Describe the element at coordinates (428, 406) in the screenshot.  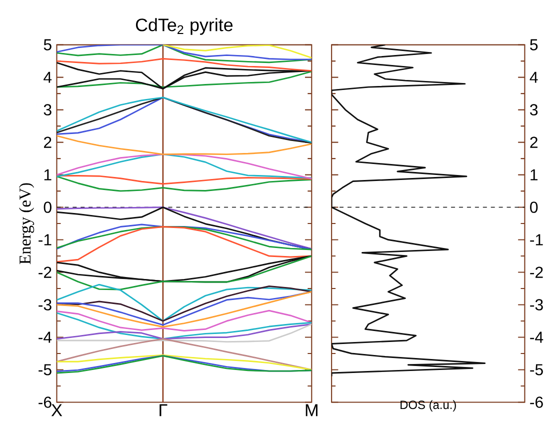
I see `x-axis-title: DOS (a.u.)` at that location.